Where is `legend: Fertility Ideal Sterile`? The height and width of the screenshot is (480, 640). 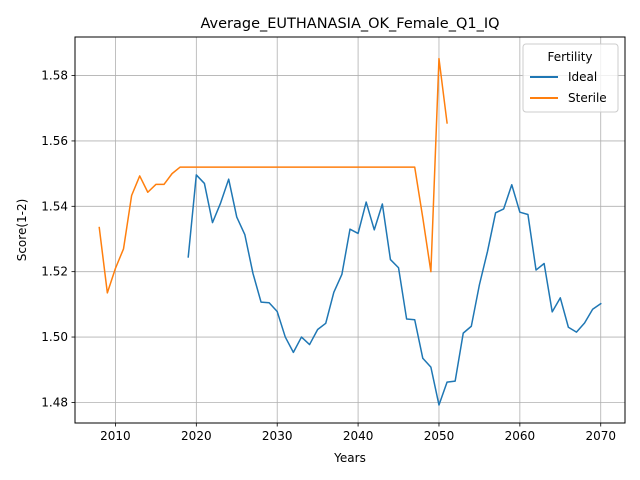 legend: Fertility Ideal Sterile is located at coordinates (570, 78).